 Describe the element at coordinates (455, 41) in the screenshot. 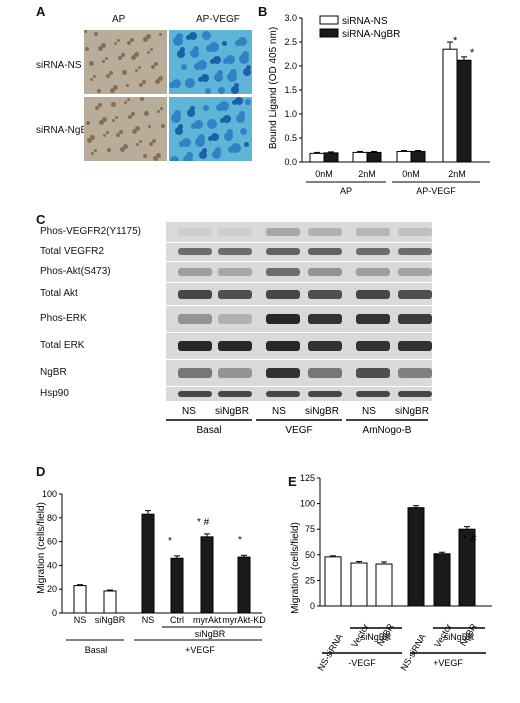

I see `star-b-1: *` at that location.